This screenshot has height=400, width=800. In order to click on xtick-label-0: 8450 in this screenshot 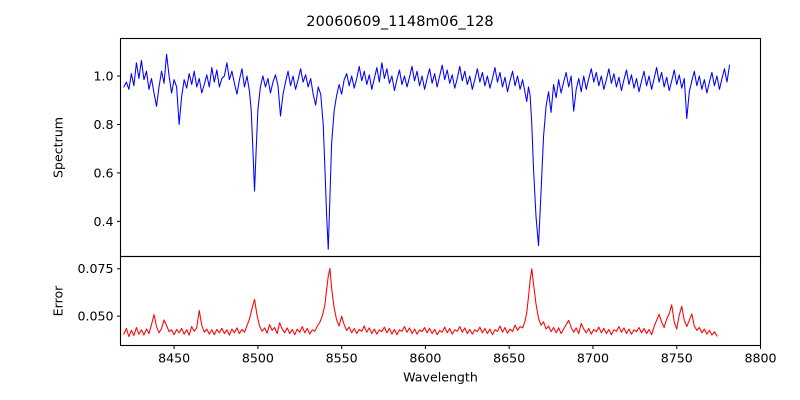, I will do `click(174, 358)`.